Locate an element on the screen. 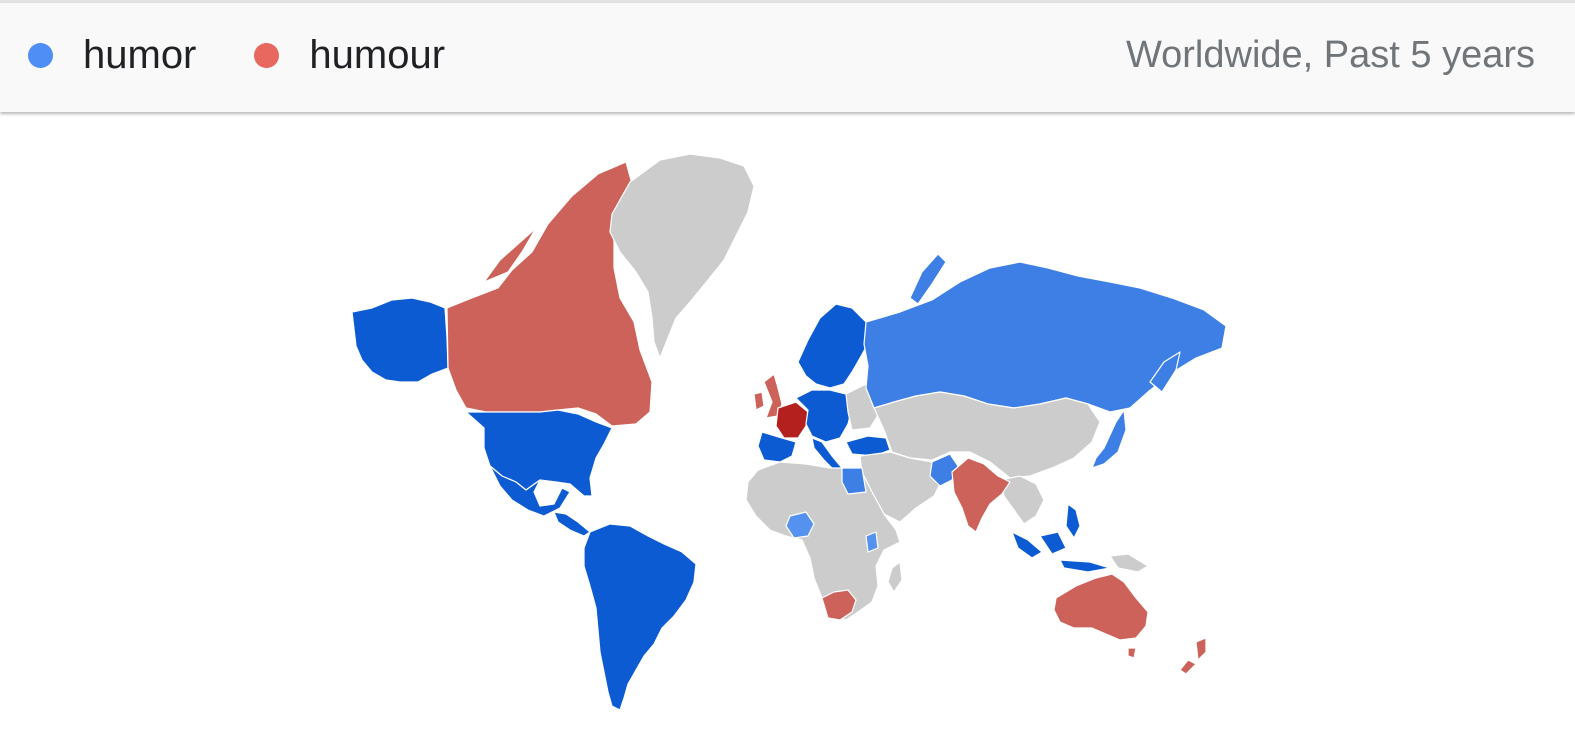 The width and height of the screenshot is (1575, 754). region-indonesia is located at coordinates (1061, 552).